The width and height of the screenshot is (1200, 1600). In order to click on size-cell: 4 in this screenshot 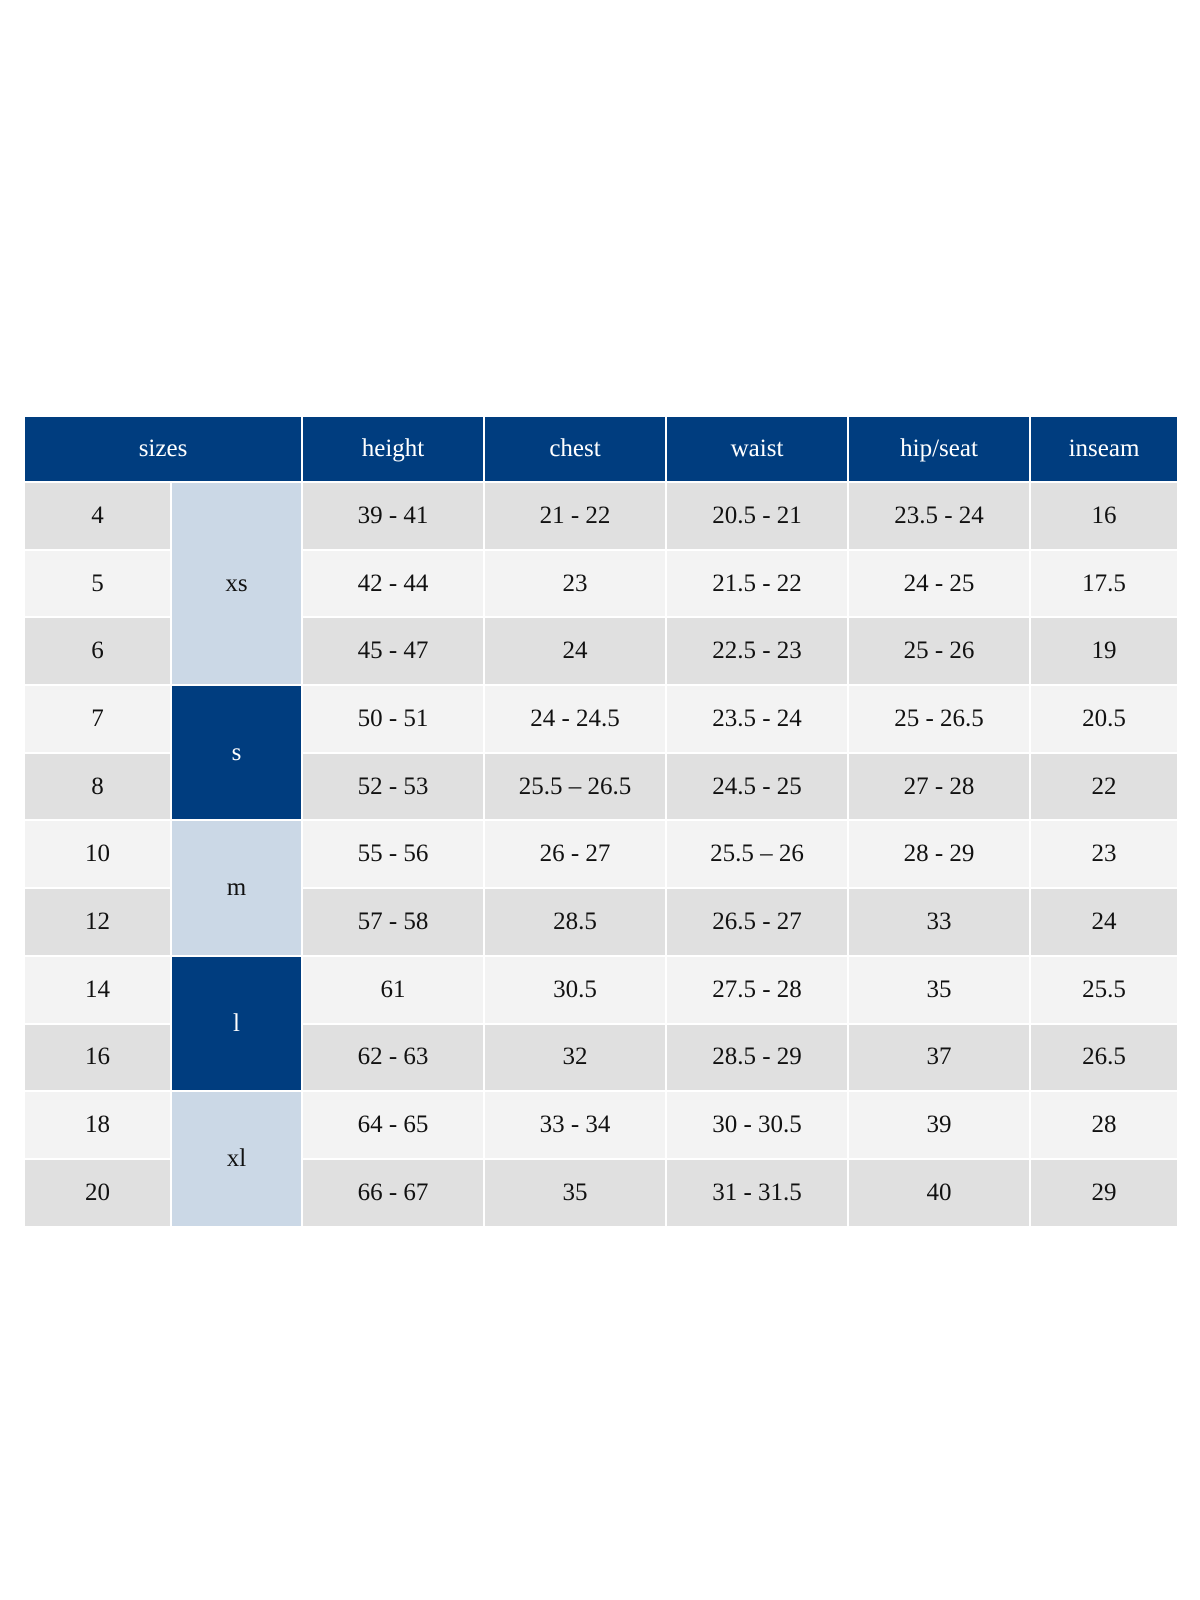, I will do `click(97, 516)`.